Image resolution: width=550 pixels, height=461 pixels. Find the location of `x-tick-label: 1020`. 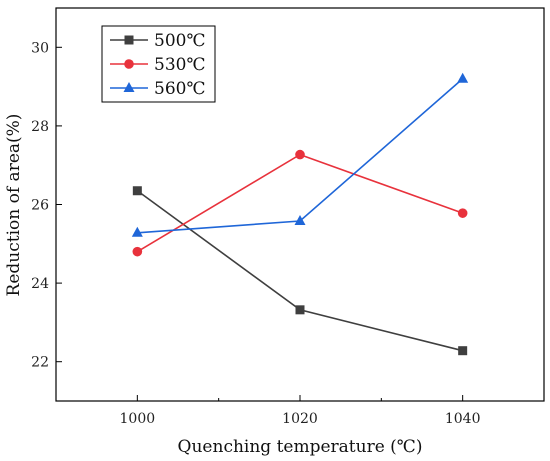

x-tick-label: 1020 is located at coordinates (300, 419).